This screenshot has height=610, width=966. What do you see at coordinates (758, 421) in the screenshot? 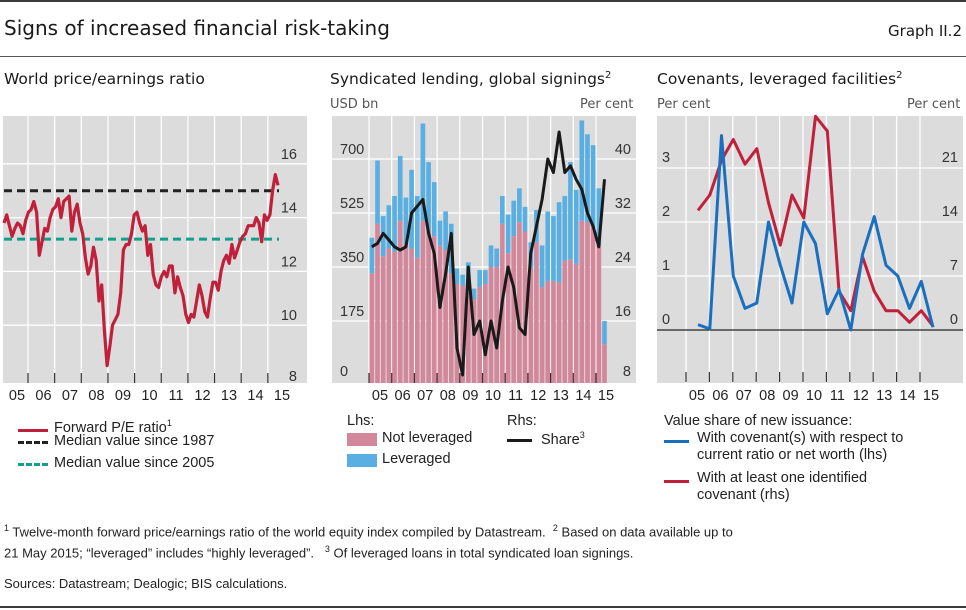
I see `legend-value-share-header: Value share of new issuance:` at bounding box center [758, 421].